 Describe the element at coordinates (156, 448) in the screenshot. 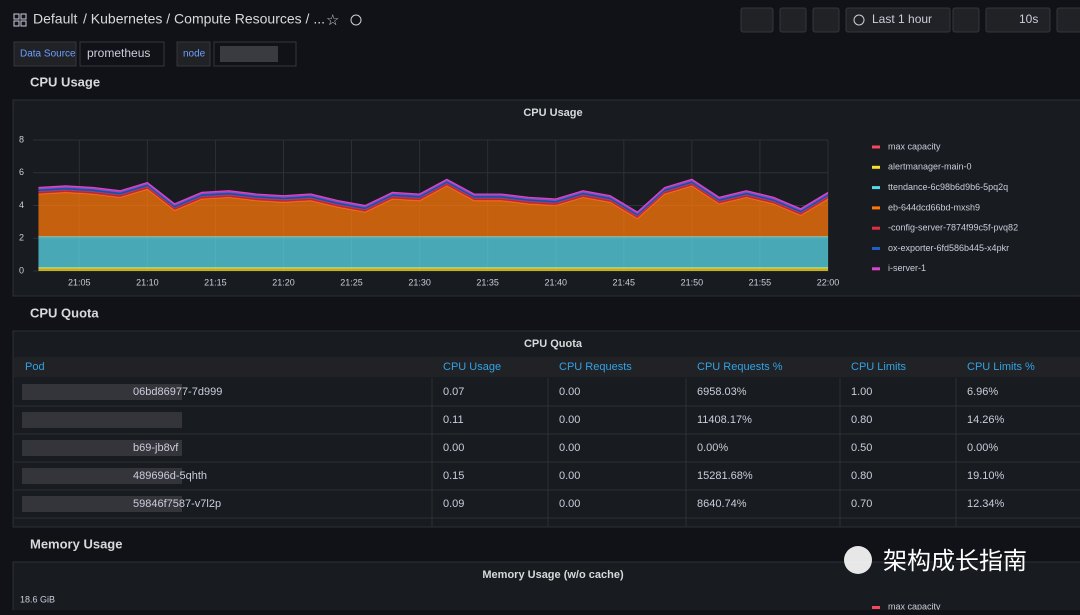

I see `cell: b69-jb8vf` at that location.